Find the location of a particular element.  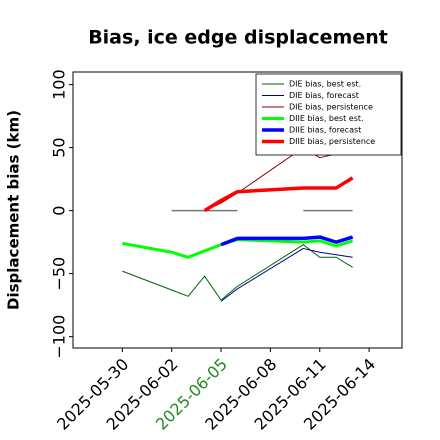

y-tick-label: −50 is located at coordinates (59, 274).